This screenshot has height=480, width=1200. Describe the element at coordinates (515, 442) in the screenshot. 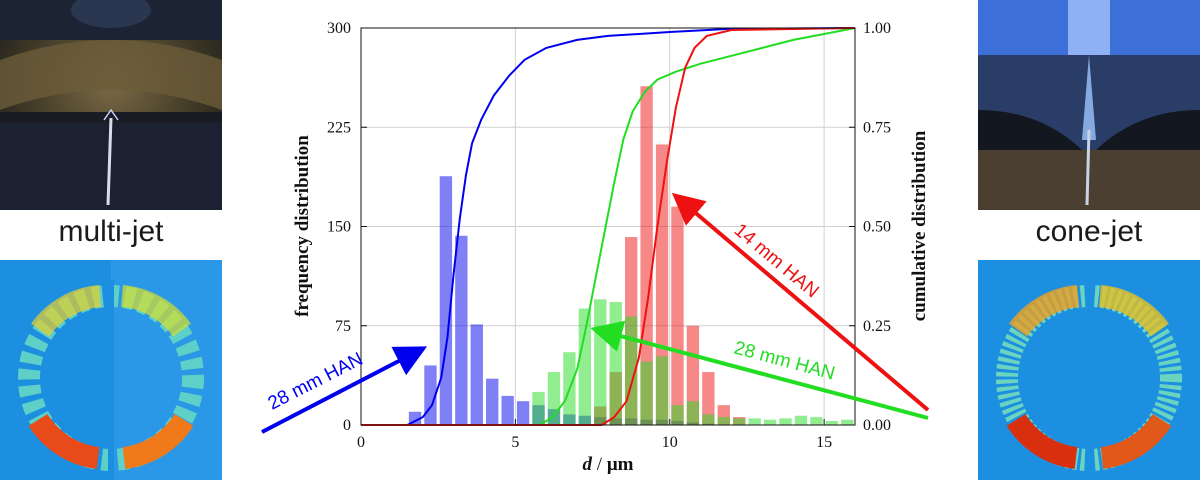

I see `x-tick-label-1: 5` at that location.